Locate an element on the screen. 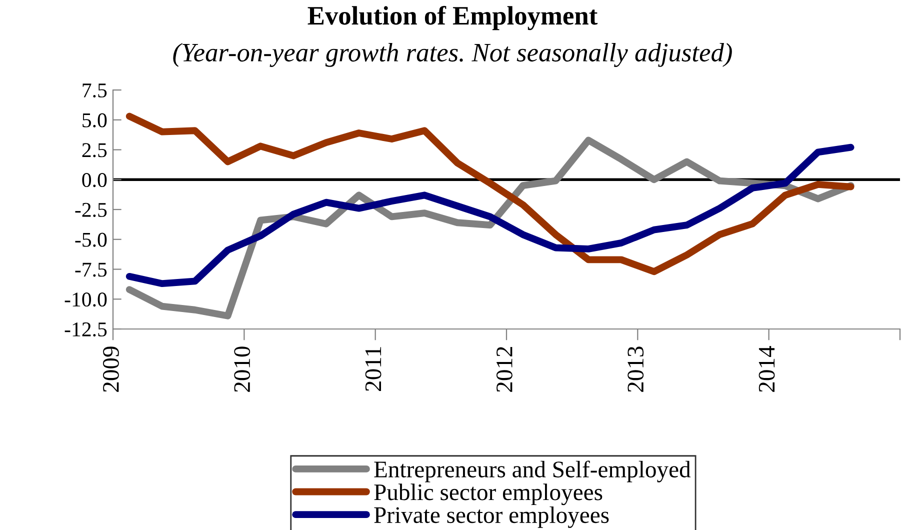 The height and width of the screenshot is (530, 905). y-tick-label: 7.5 is located at coordinates (94, 91).